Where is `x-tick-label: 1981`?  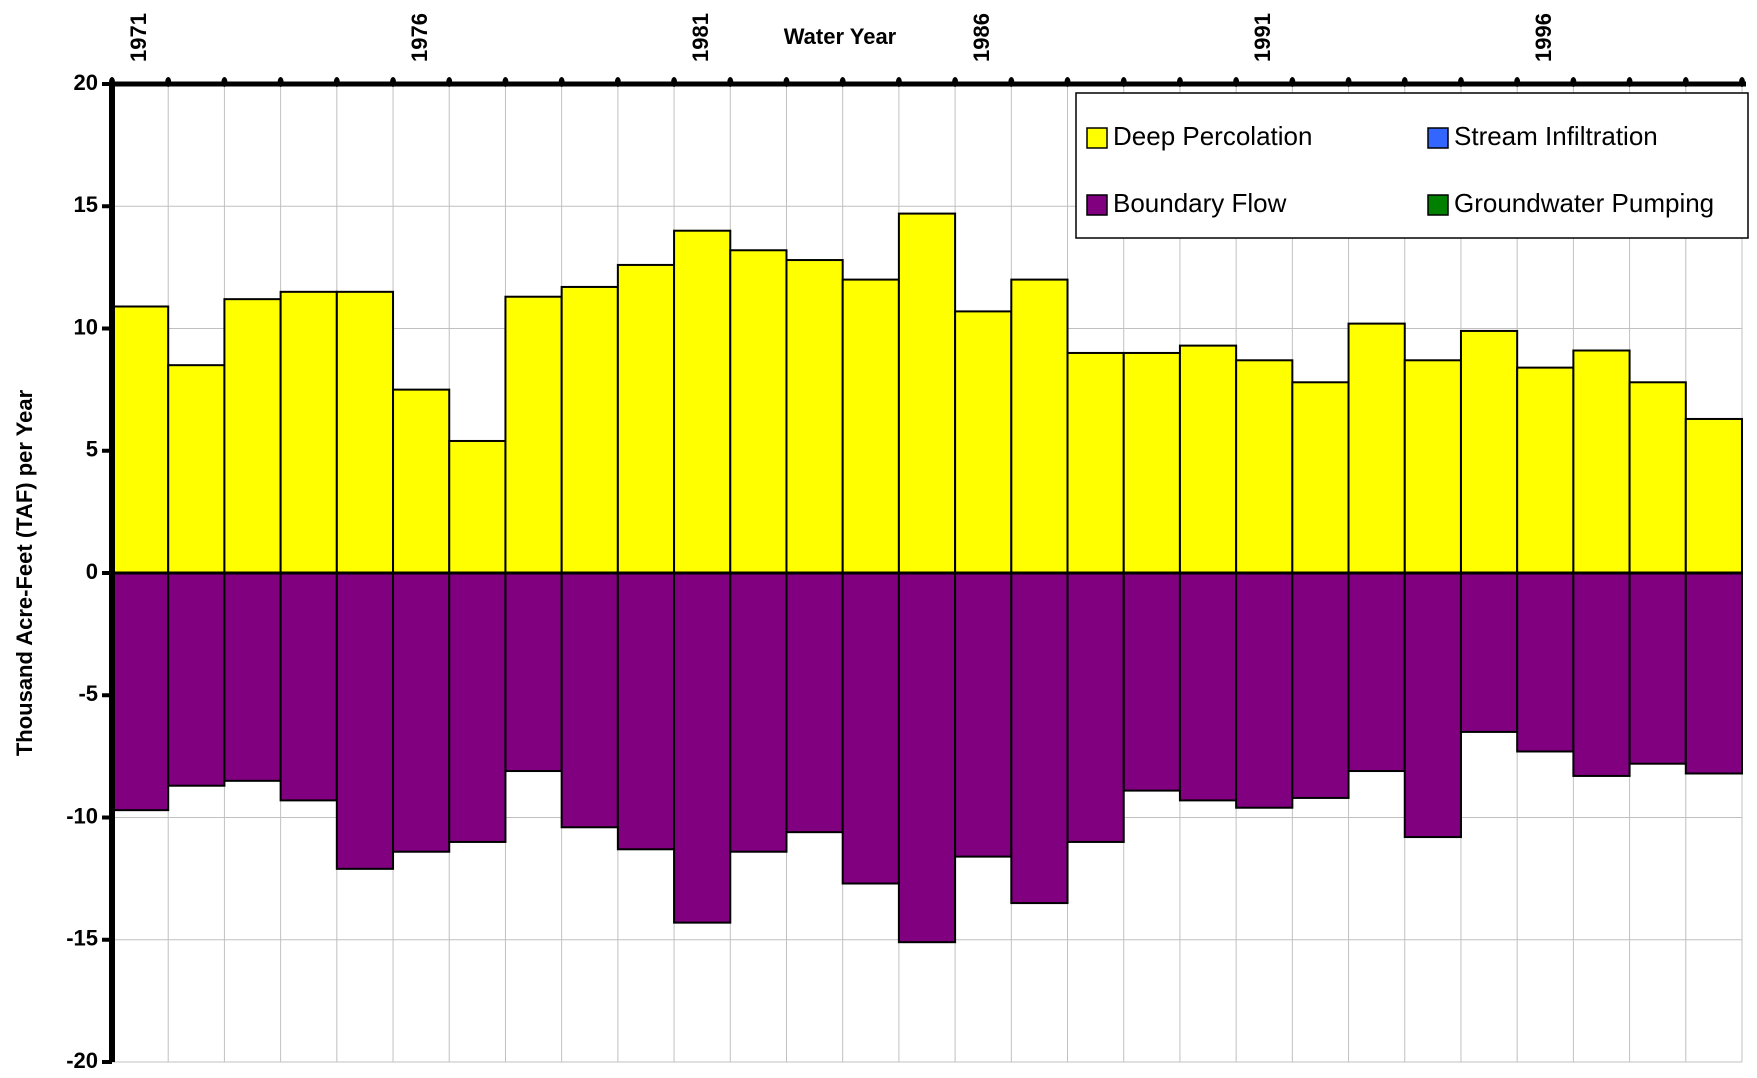 x-tick-label: 1981 is located at coordinates (700, 37).